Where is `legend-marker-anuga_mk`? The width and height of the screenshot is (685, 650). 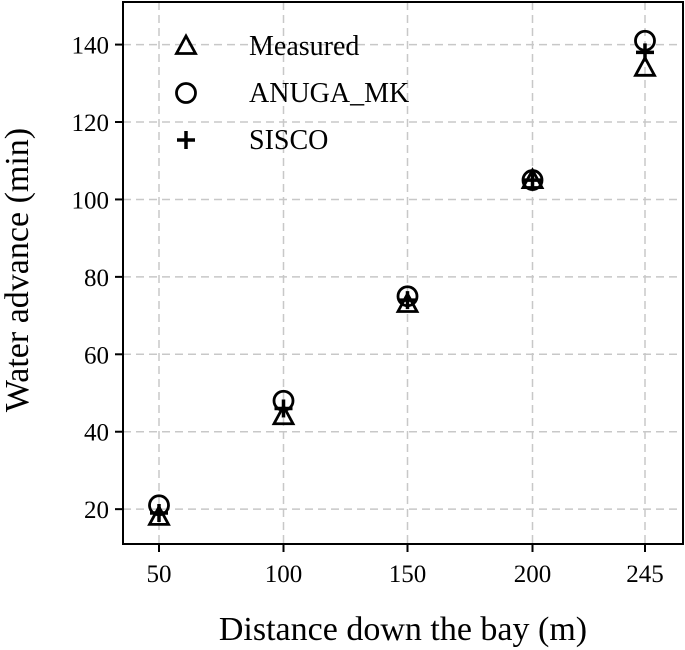 legend-marker-anuga_mk is located at coordinates (186, 93).